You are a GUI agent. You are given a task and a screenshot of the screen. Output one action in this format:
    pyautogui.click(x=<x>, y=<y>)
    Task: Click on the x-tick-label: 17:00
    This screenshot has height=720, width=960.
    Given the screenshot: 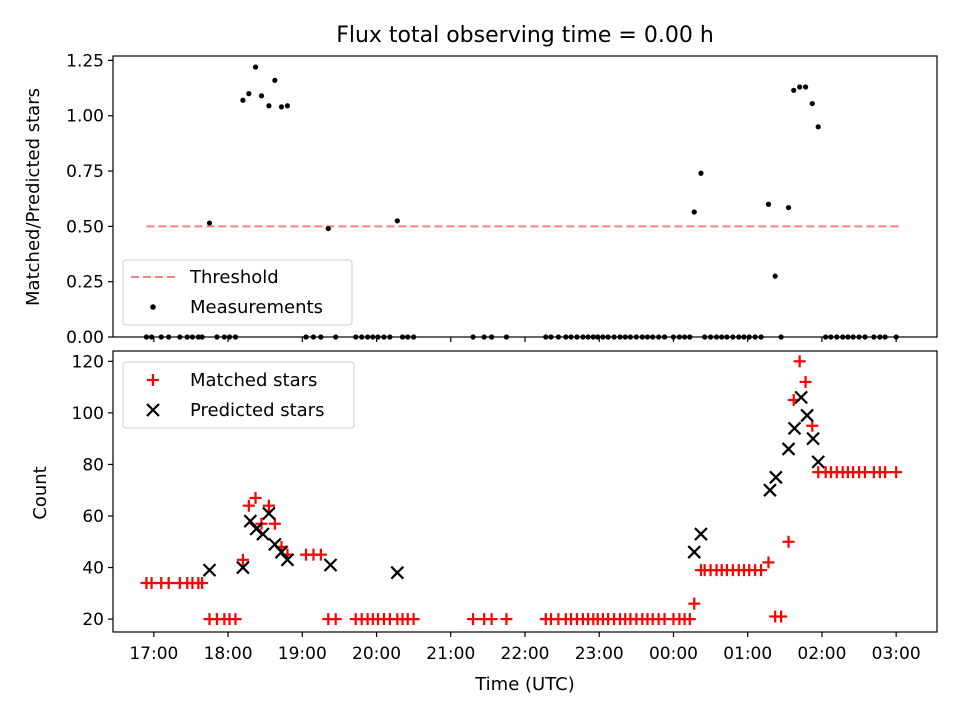 What is the action you would take?
    pyautogui.click(x=153, y=654)
    